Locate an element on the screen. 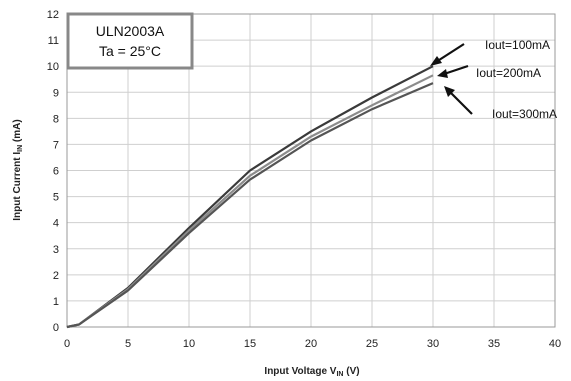  x-tick-label: 20 is located at coordinates (311, 344).